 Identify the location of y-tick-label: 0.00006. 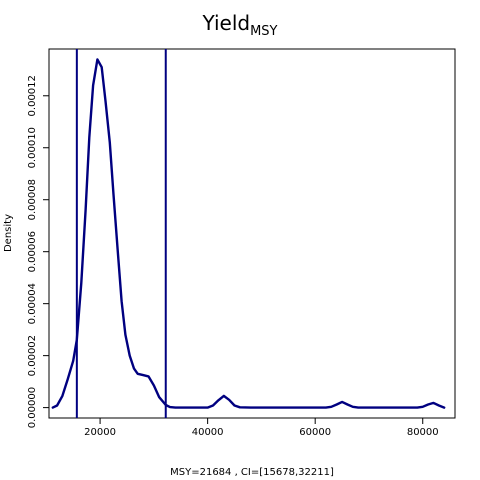
(32, 251).